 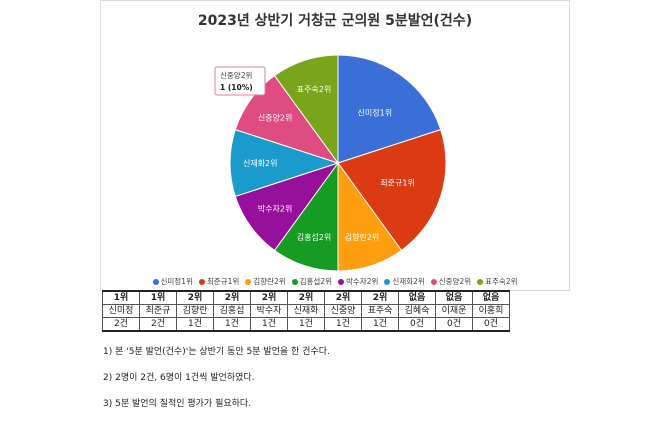 I want to click on slice-label-1: 신미정1위, so click(x=375, y=112).